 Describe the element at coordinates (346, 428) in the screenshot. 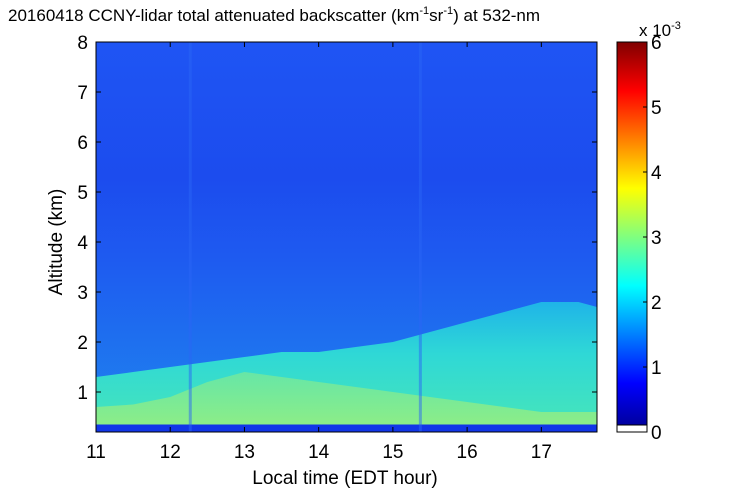

I see `surface-band` at that location.